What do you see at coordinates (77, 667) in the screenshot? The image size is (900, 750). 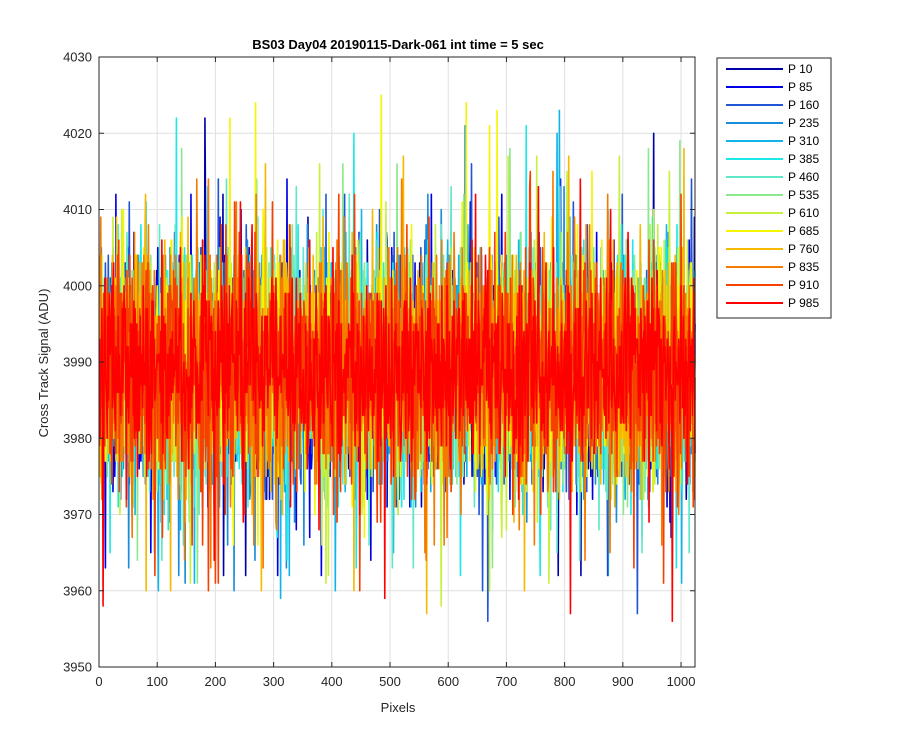 I see `y-tick-label: 3950` at bounding box center [77, 667].